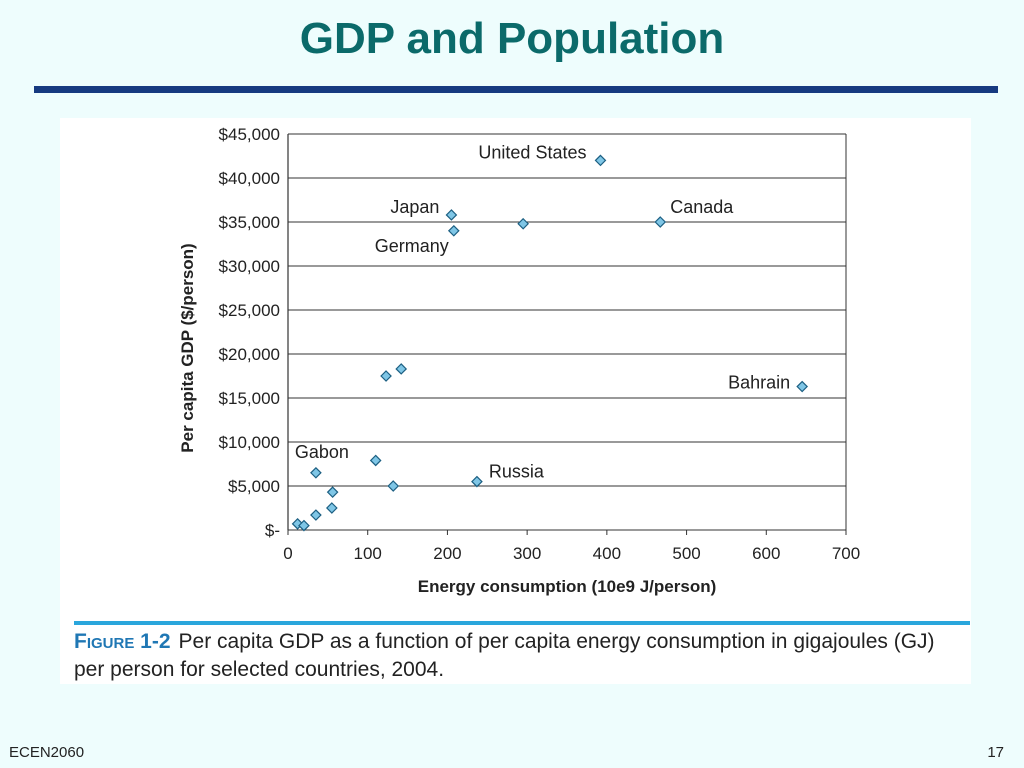 The image size is (1024, 768). I want to click on point-label: Germany, so click(412, 246).